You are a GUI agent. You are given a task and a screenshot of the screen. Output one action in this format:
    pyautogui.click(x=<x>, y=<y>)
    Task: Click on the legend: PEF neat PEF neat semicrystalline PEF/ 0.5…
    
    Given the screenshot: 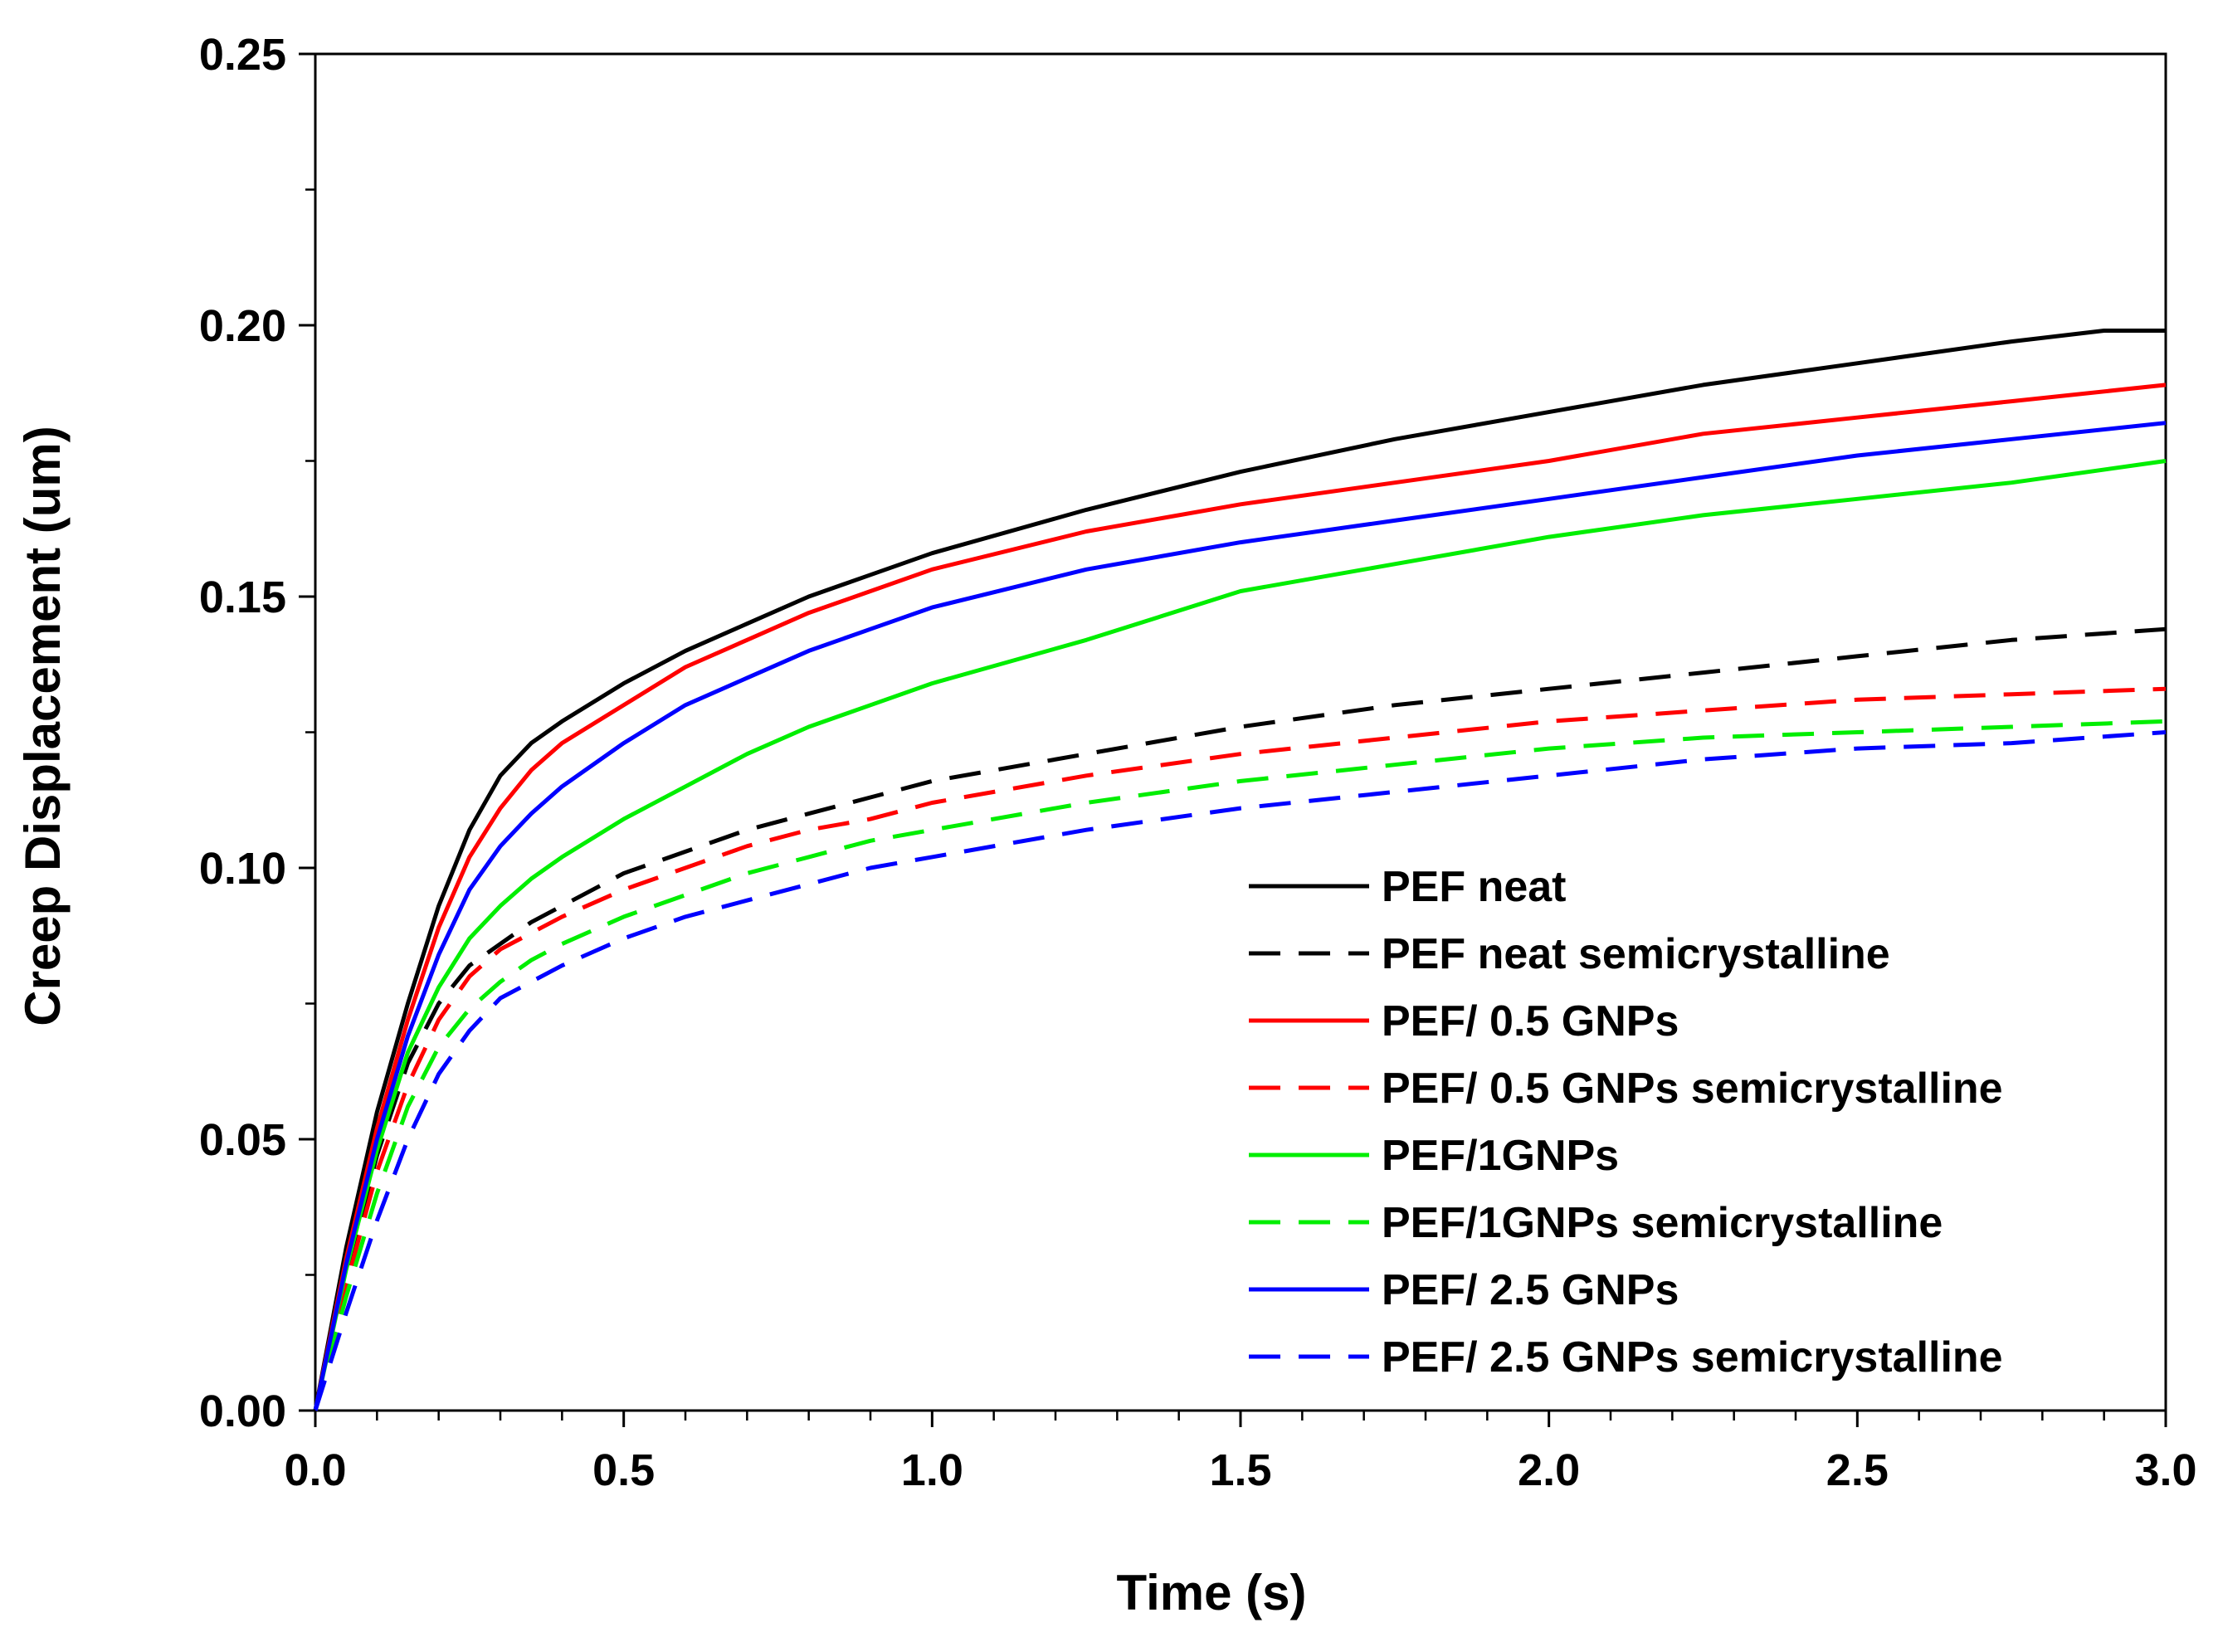 What is the action you would take?
    pyautogui.click(x=1626, y=1122)
    